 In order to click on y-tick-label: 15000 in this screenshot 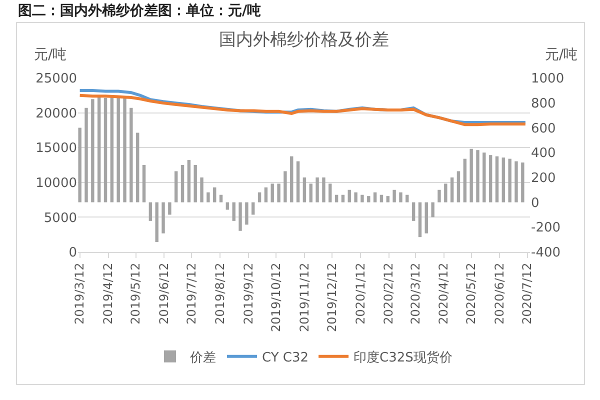, I will do `click(56, 148)`.